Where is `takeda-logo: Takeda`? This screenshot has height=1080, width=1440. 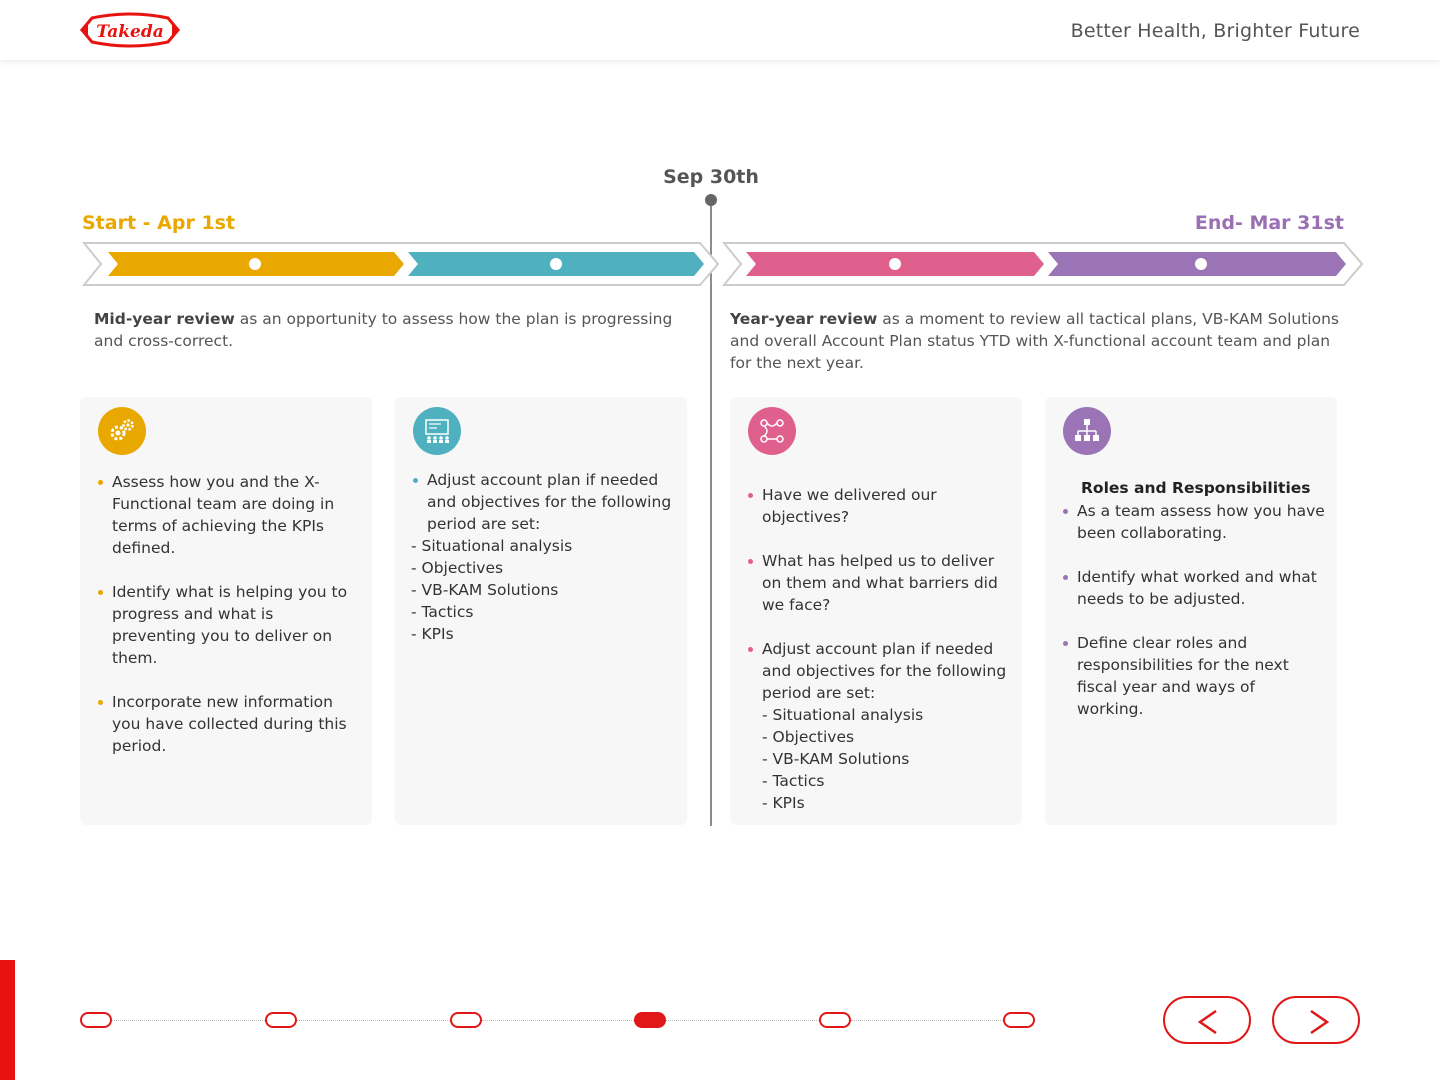
takeda-logo: Takeda is located at coordinates (130, 30).